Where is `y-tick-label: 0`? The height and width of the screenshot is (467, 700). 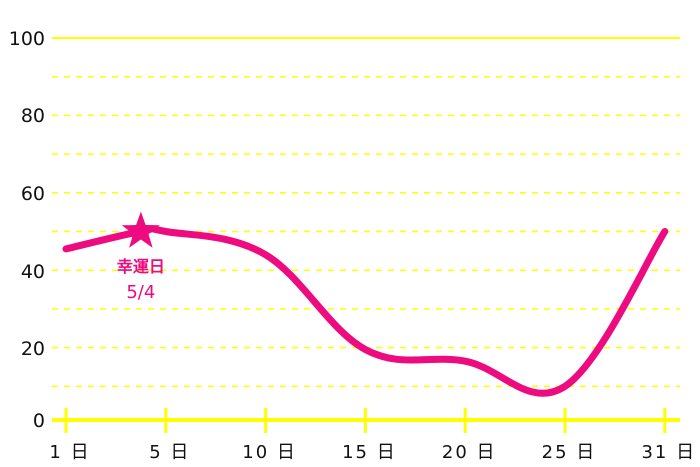
y-tick-label: 0 is located at coordinates (39, 421).